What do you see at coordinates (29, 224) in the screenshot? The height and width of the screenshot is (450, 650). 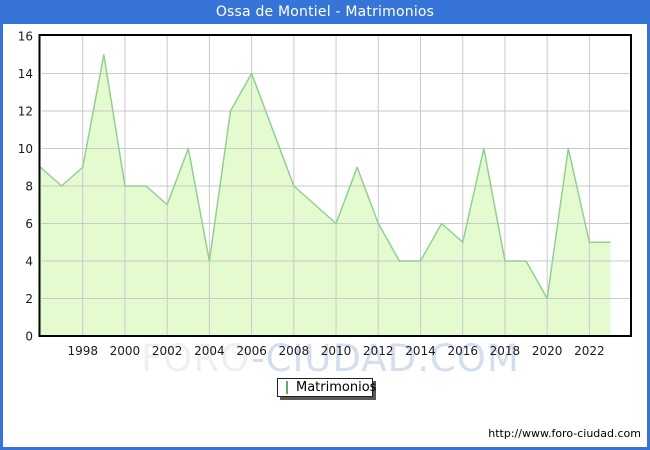 I see `y-tick-label: 6` at bounding box center [29, 224].